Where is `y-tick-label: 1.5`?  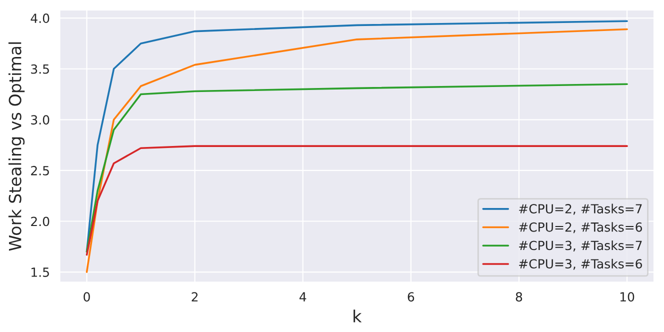
y-tick-label: 1.5 is located at coordinates (40, 272).